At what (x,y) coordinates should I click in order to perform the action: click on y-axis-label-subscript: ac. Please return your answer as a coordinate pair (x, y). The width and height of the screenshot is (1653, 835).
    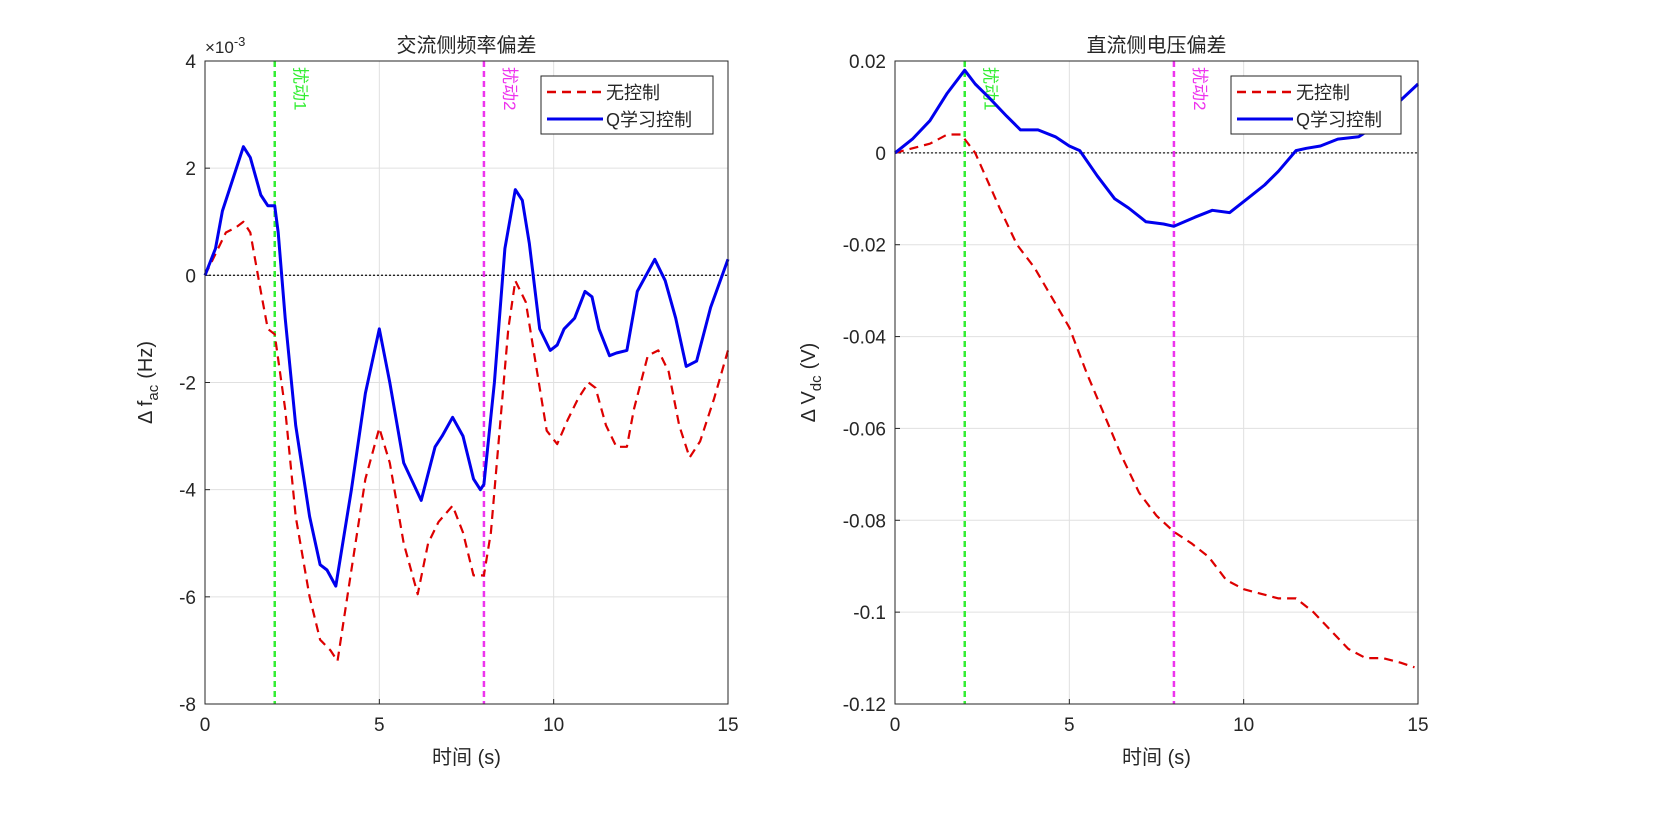
    Looking at the image, I should click on (153, 392).